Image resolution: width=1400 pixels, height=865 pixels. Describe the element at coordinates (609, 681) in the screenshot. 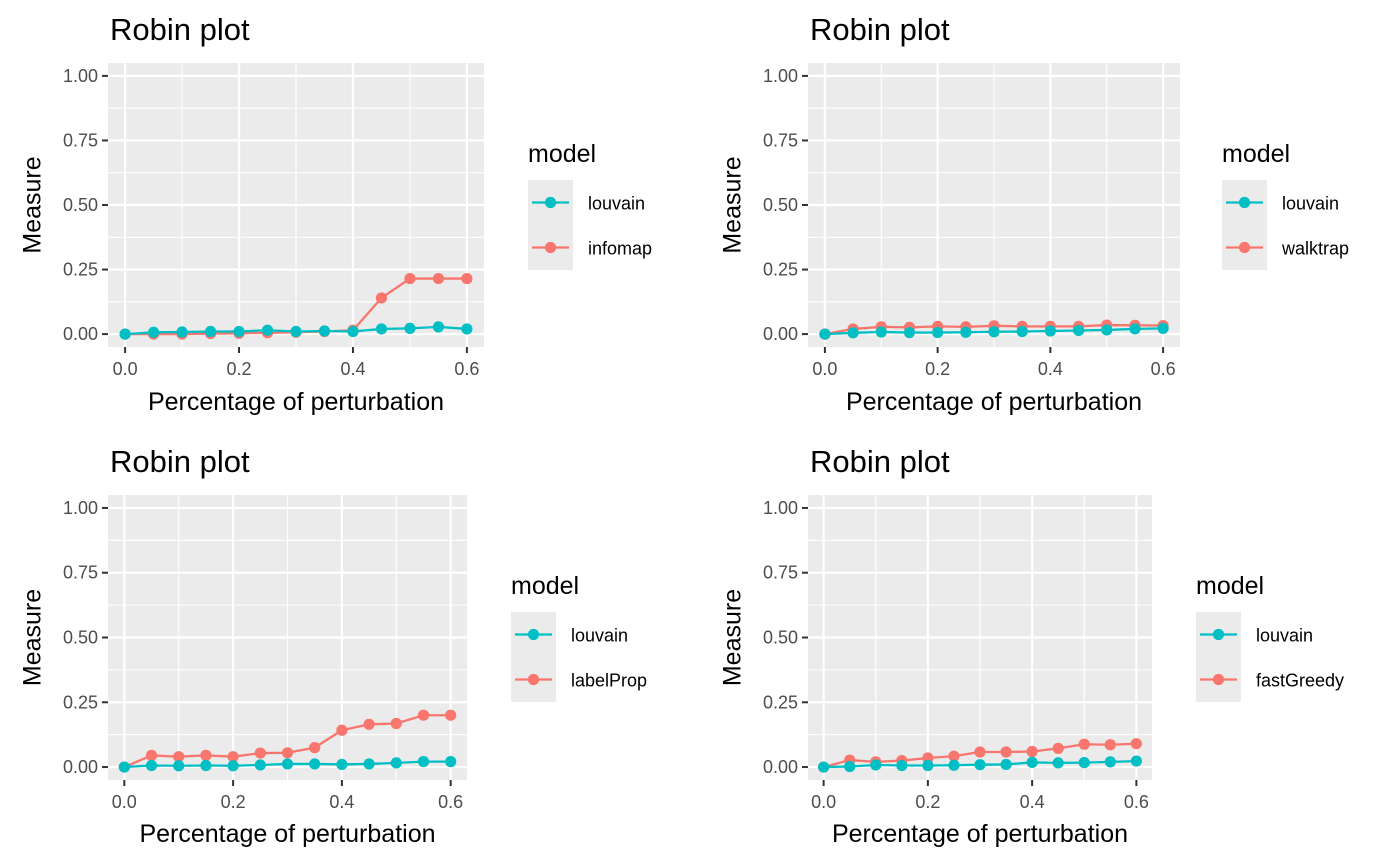

I see `legend-label-labelProp: labelProp` at that location.